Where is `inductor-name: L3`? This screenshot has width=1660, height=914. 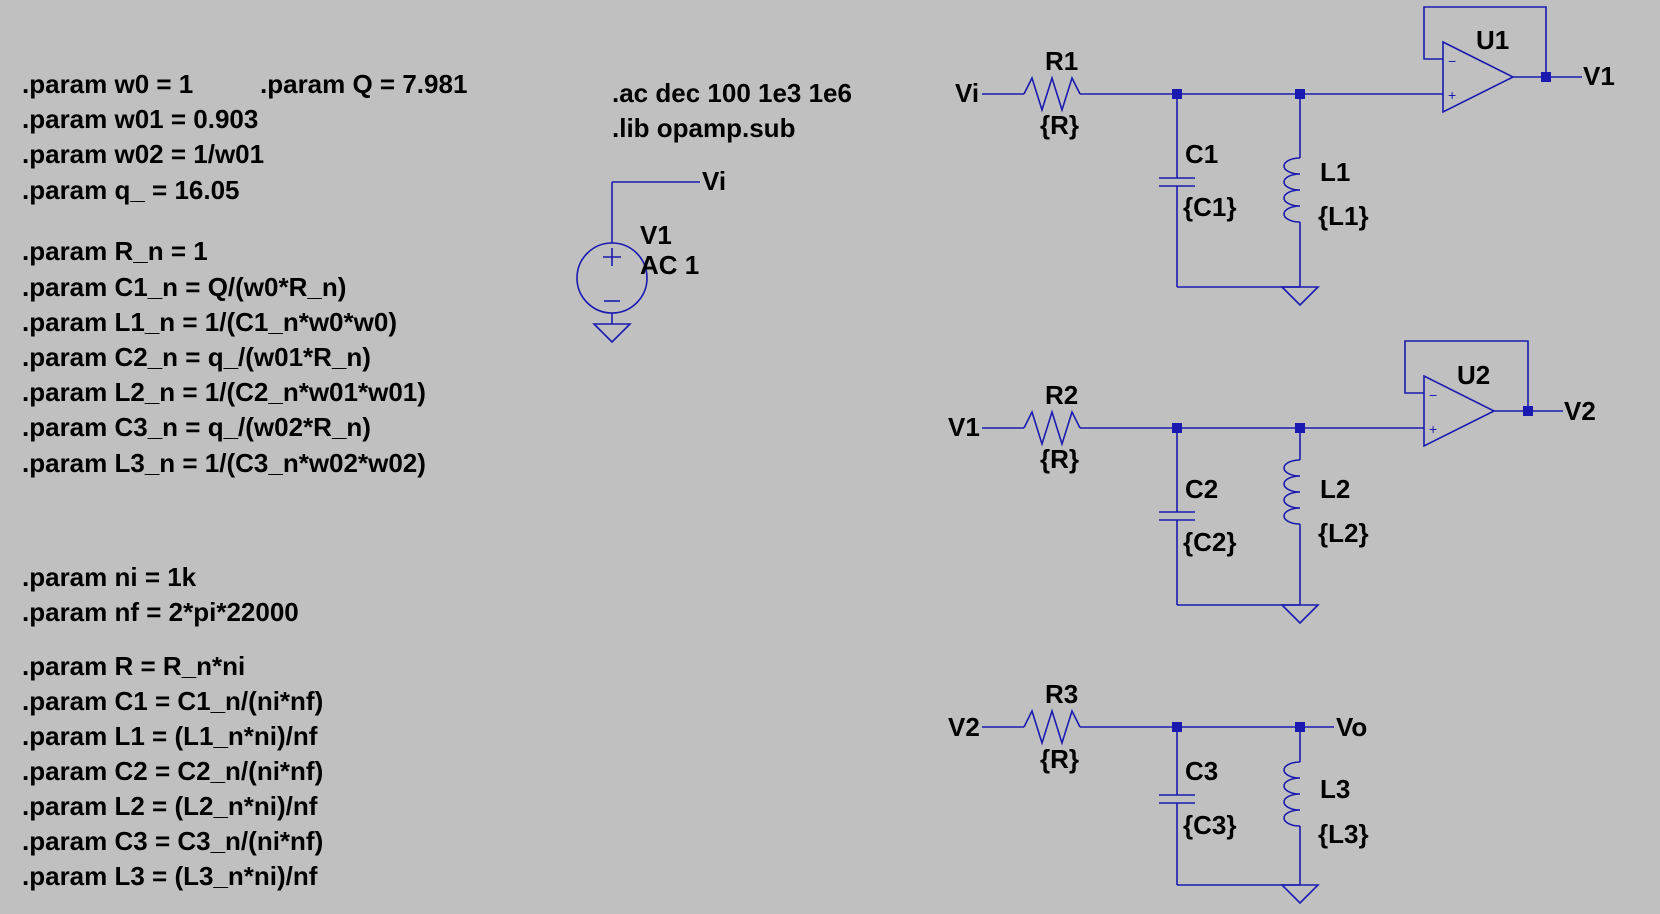
inductor-name: L3 is located at coordinates (1335, 789).